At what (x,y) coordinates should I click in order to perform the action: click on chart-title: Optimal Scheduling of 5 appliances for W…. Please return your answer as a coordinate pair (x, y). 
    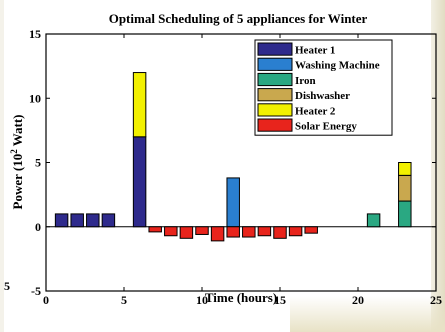
    Looking at the image, I should click on (238, 18).